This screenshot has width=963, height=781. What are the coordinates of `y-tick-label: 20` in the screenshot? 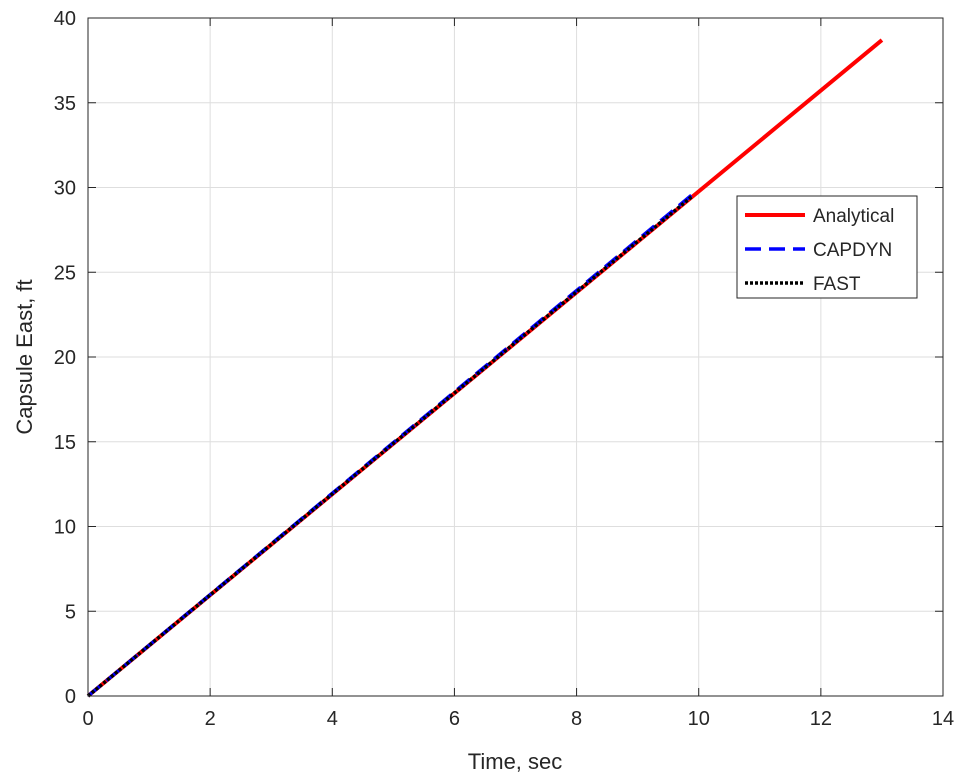 It's located at (65, 358).